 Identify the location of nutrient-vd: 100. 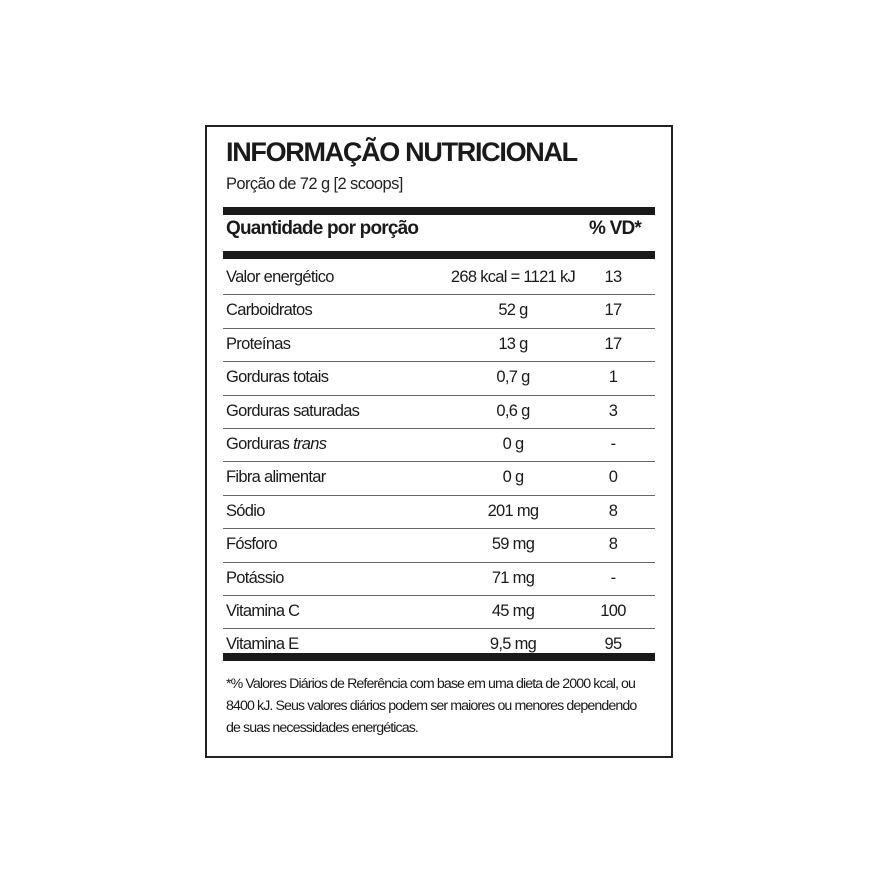
(613, 610).